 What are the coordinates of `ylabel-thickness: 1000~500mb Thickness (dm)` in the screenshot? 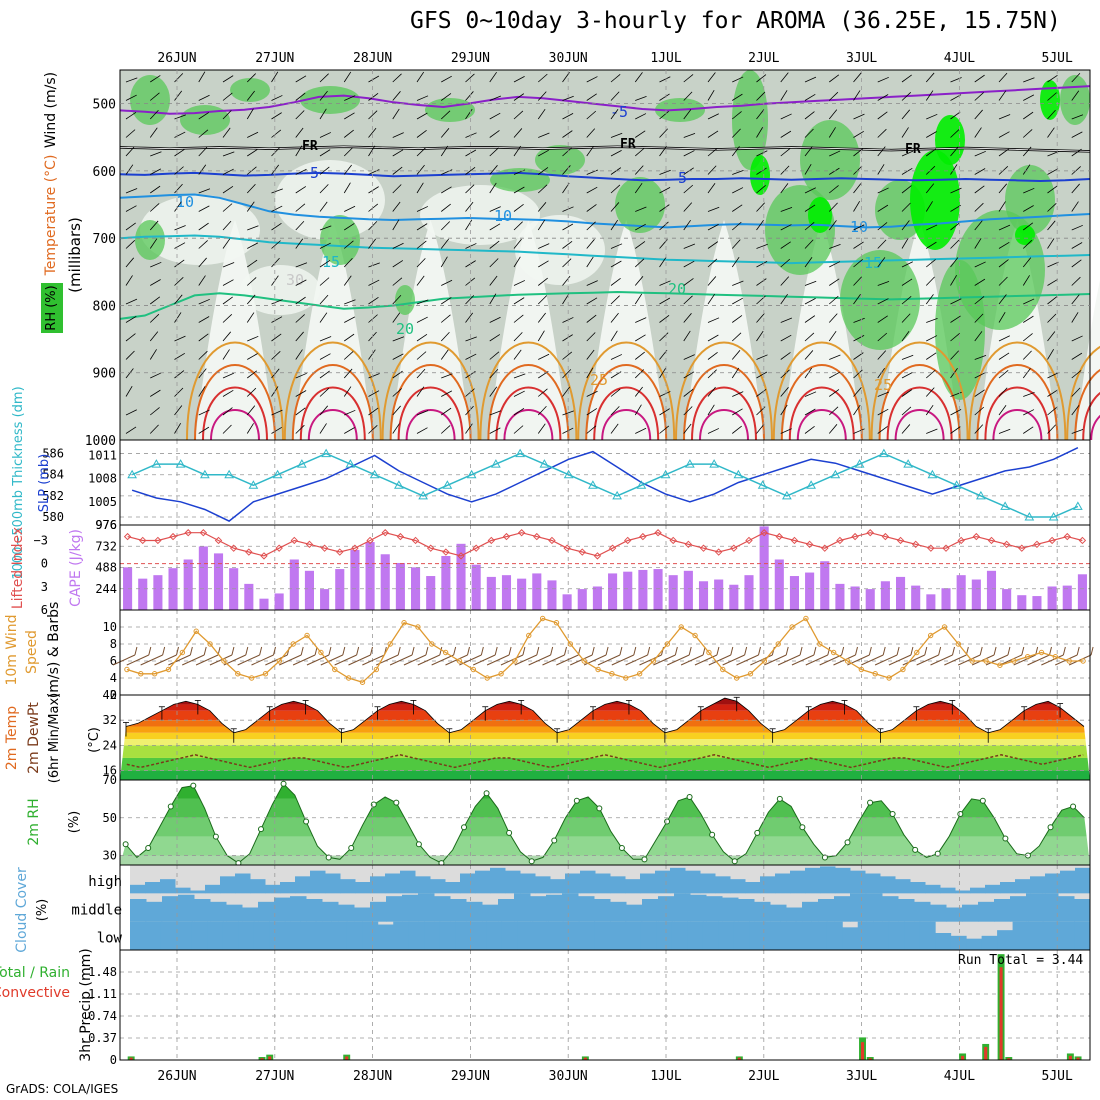 It's located at (18, 482).